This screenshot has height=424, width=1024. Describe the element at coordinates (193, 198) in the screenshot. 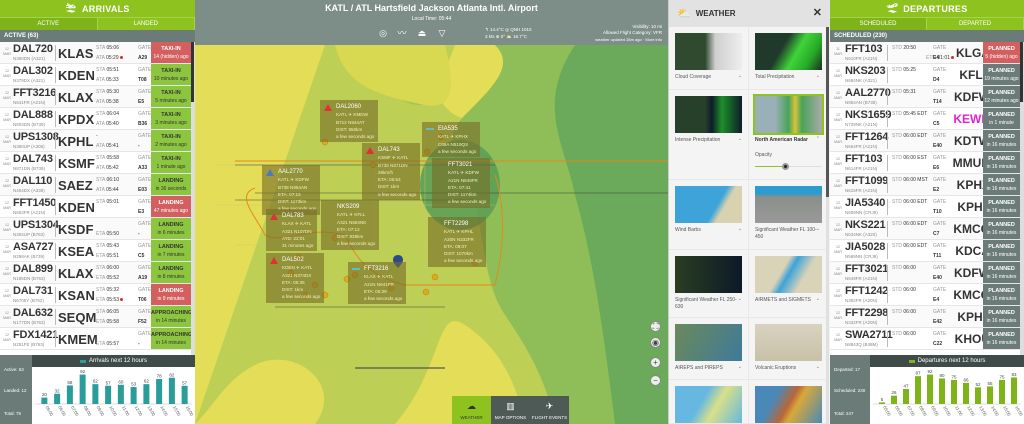

I see `arrivals-scrollbar` at that location.